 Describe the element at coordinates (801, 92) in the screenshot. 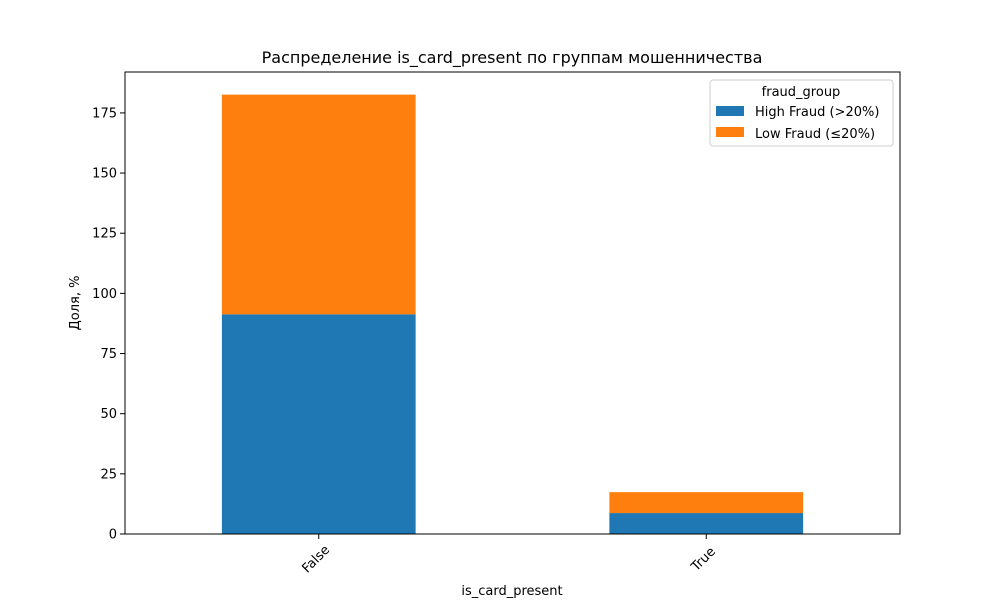

I see `legend-title: fraud_group` at that location.